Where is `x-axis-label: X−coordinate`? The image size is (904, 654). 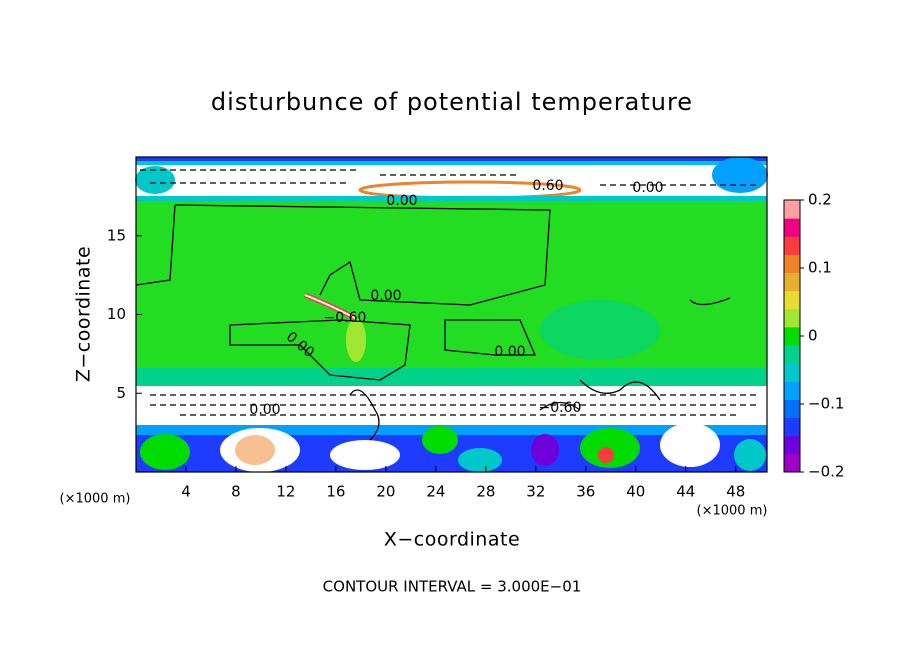 x-axis-label: X−coordinate is located at coordinates (452, 540).